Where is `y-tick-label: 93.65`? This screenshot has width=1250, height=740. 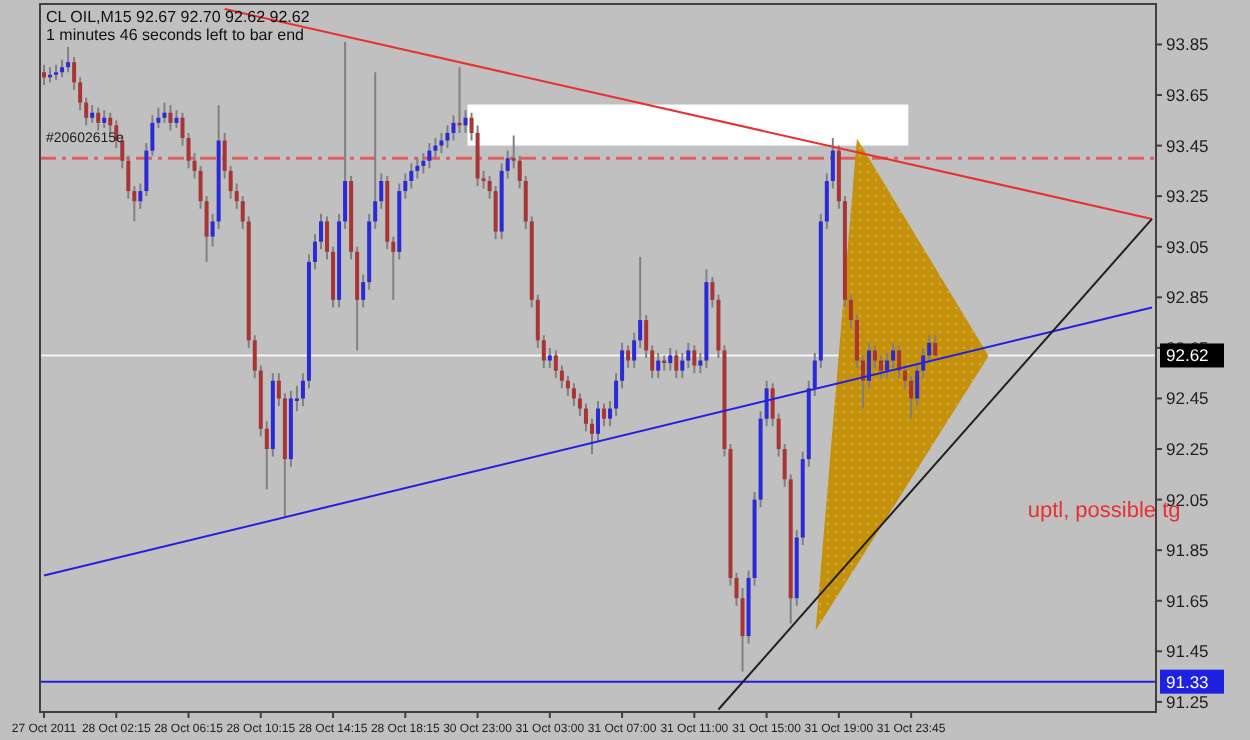
y-tick-label: 93.65 is located at coordinates (1188, 94).